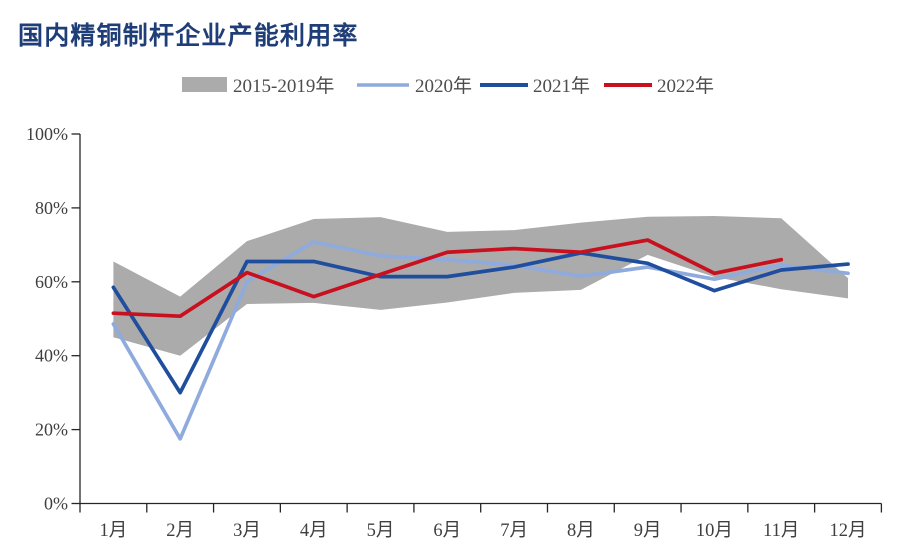  What do you see at coordinates (283, 86) in the screenshot?
I see `legend-band-label: 2015-2019年` at bounding box center [283, 86].